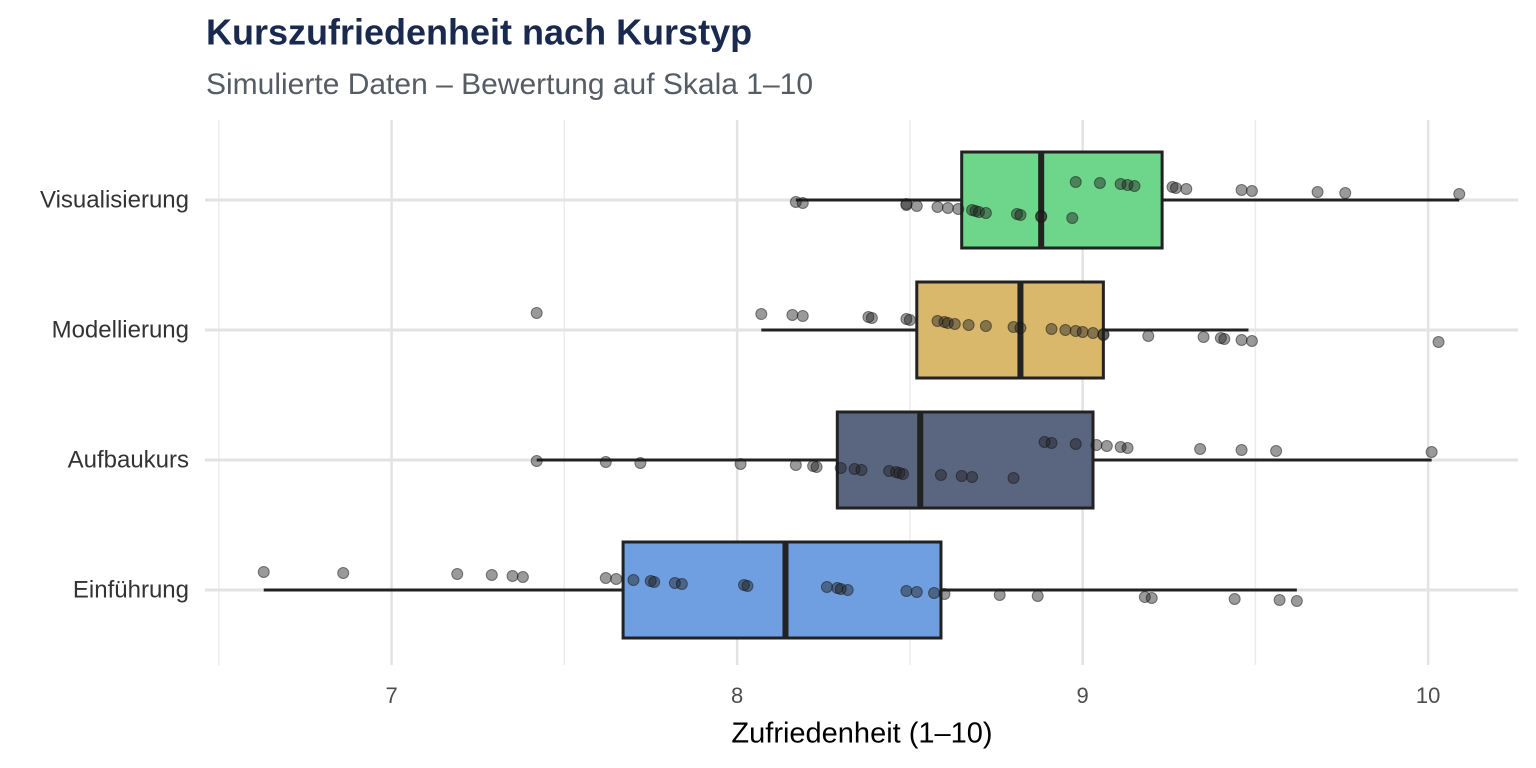 Image resolution: width=1536 pixels, height=768 pixels. I want to click on x-axis-label: Zufriedenheit (1–10), so click(861, 734).